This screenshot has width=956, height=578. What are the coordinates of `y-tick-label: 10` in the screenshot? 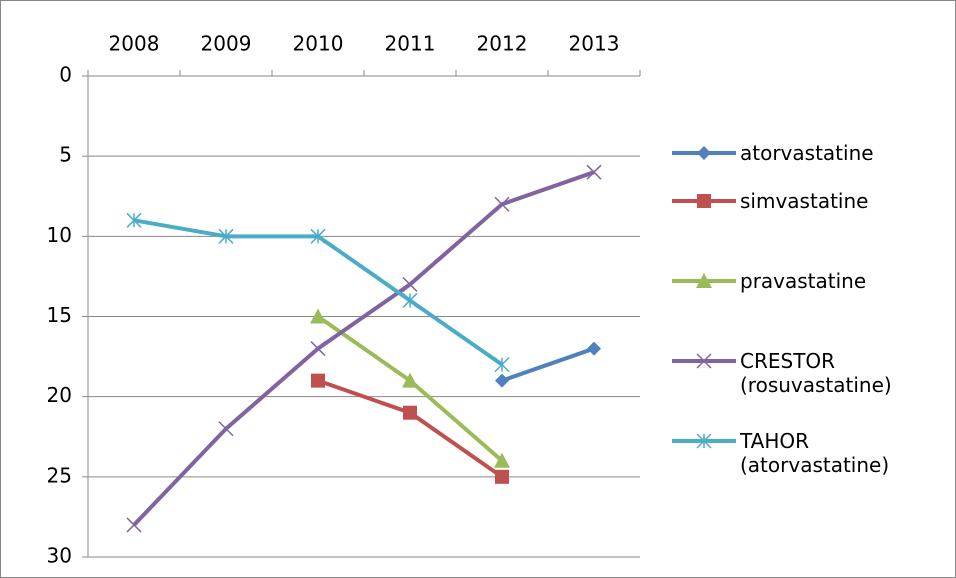 It's located at (59, 235).